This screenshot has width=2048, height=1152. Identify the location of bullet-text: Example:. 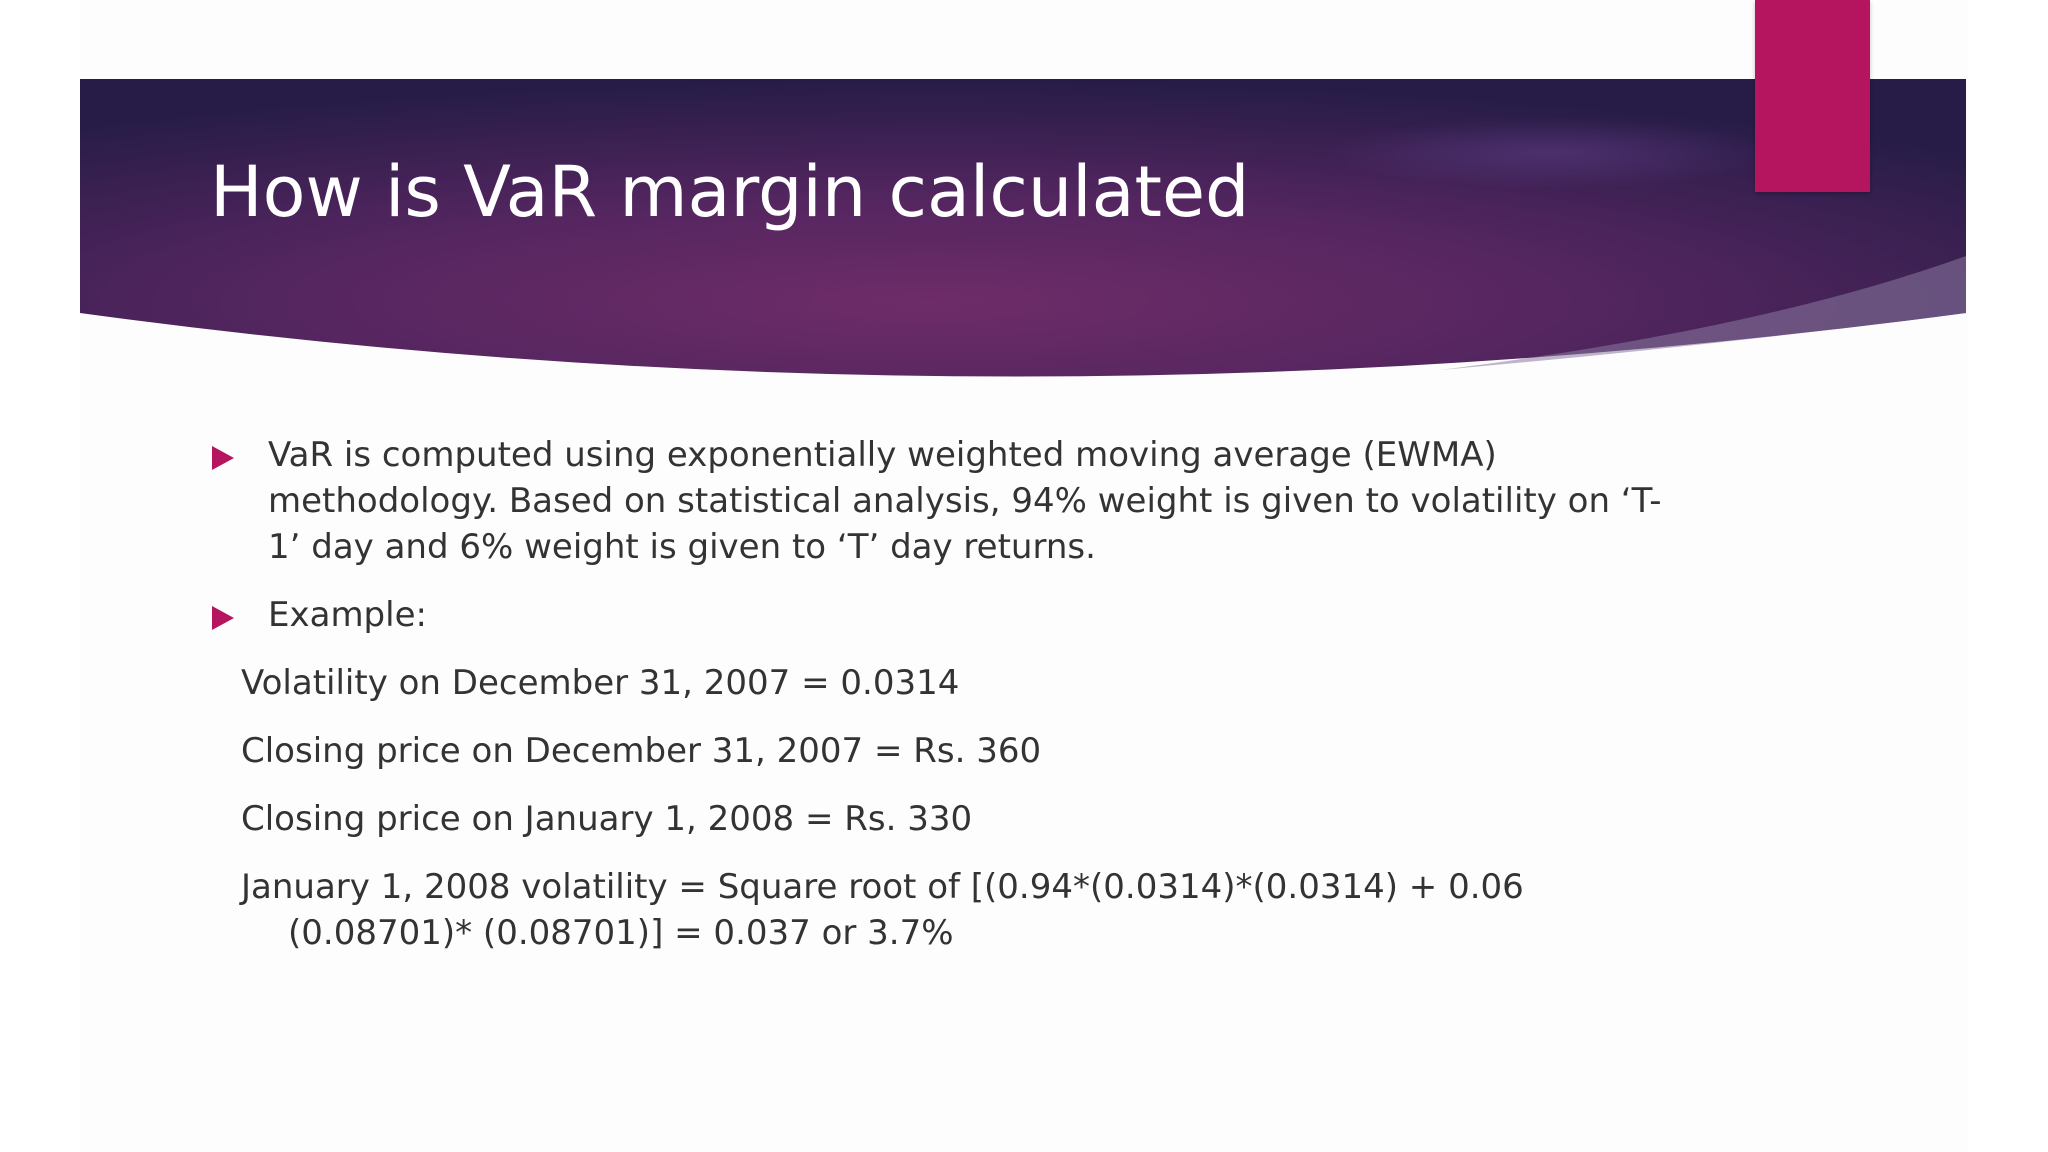
(347, 615).